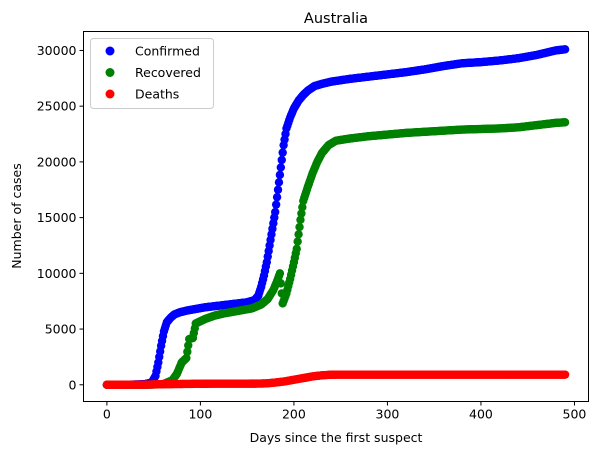 This screenshot has width=589, height=455. Describe the element at coordinates (336, 379) in the screenshot. I see `series-deaths` at that location.